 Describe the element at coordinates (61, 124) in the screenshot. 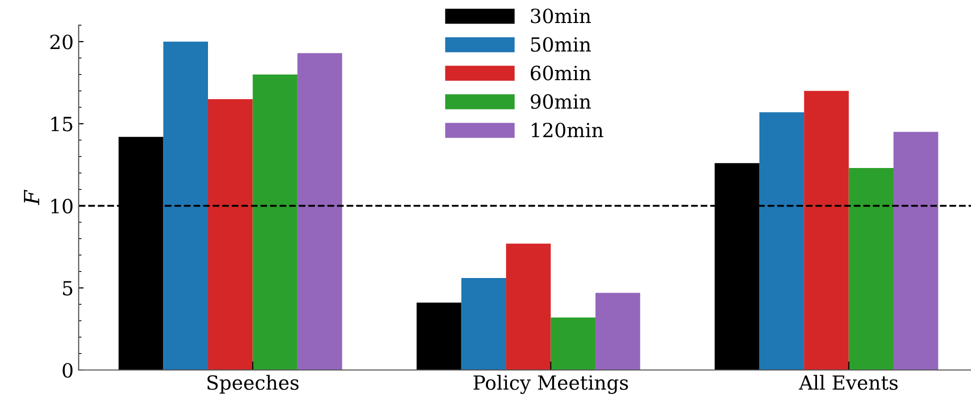

I see `y-tick-label: 15` at that location.